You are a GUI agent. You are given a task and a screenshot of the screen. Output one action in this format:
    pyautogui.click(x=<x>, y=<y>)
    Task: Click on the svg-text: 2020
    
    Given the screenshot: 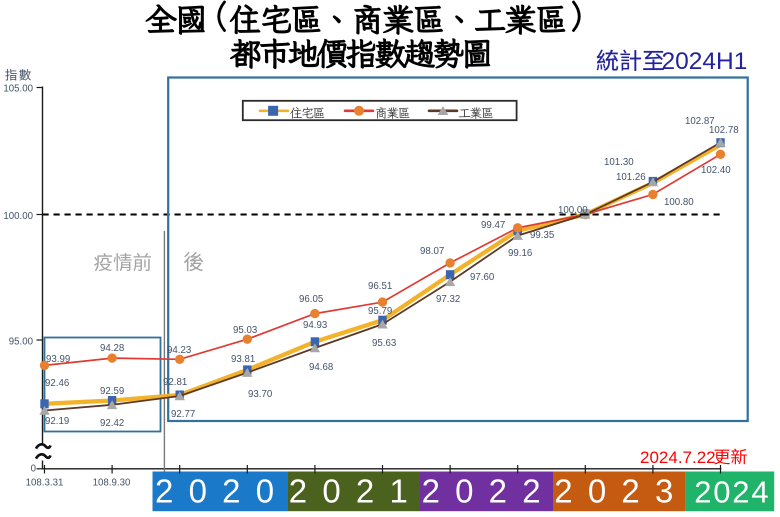 What is the action you would take?
    pyautogui.click(x=222, y=491)
    